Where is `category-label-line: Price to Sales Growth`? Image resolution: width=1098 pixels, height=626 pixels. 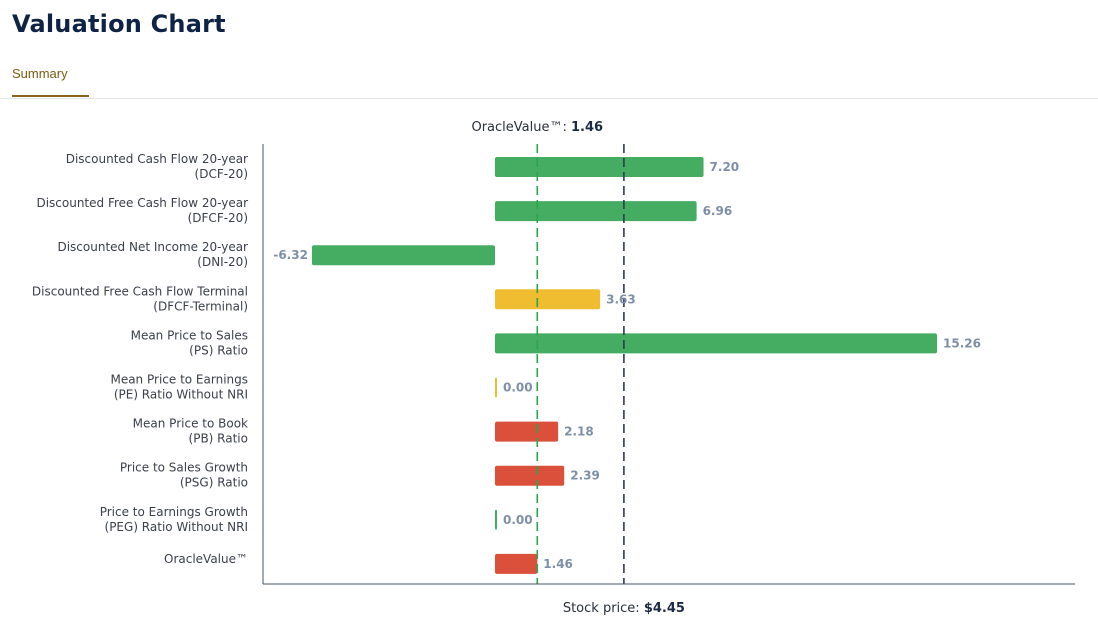 category-label-line: Price to Sales Growth is located at coordinates (184, 468).